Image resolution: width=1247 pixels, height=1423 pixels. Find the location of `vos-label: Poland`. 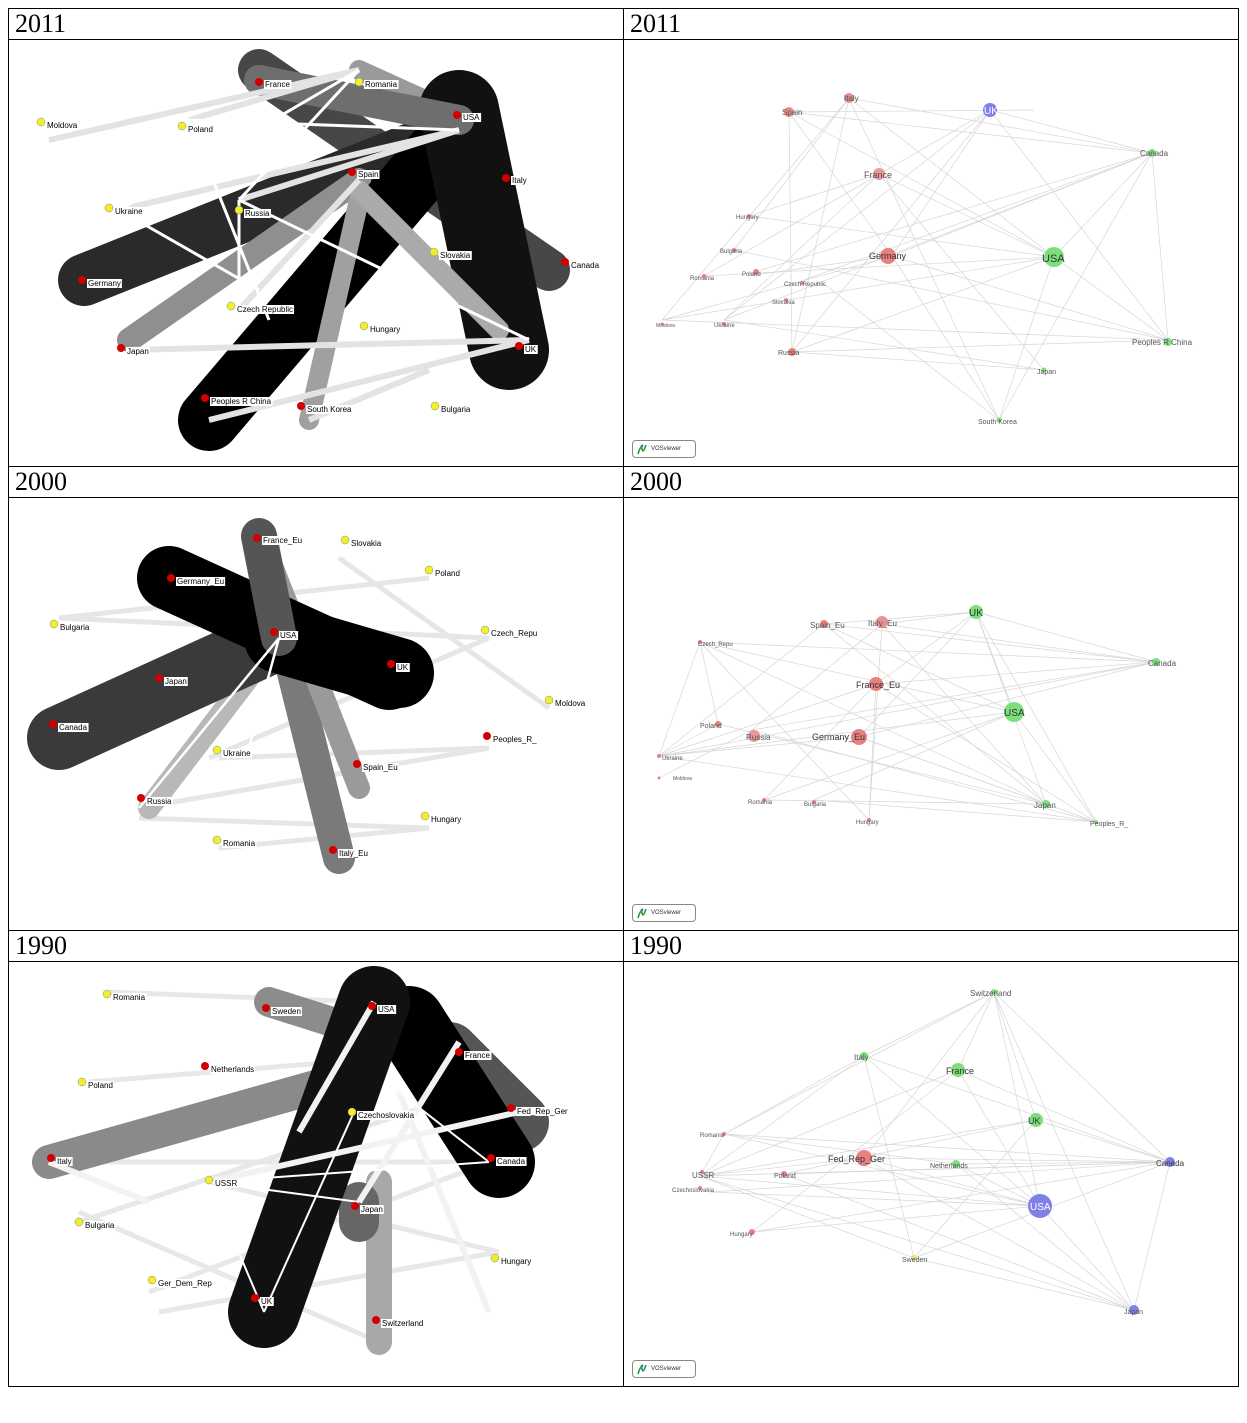

vos-label: Poland is located at coordinates (711, 726).